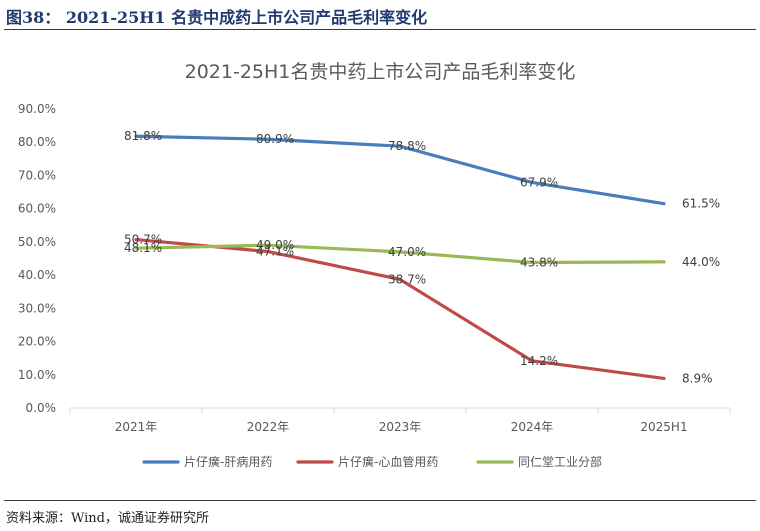 This screenshot has width=760, height=531. I want to click on top-rule, so click(380, 29).